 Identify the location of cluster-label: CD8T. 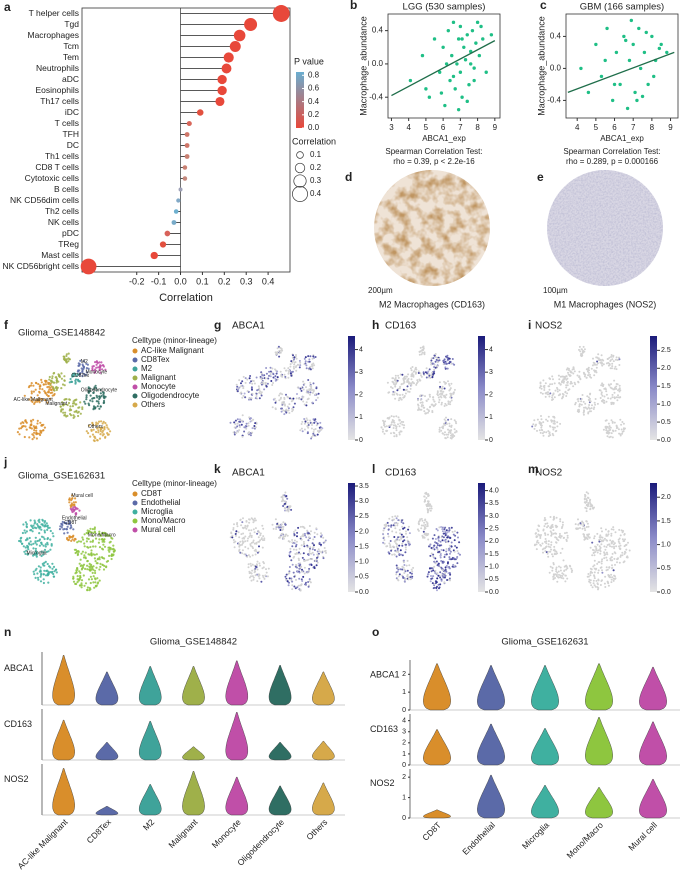
(70, 523).